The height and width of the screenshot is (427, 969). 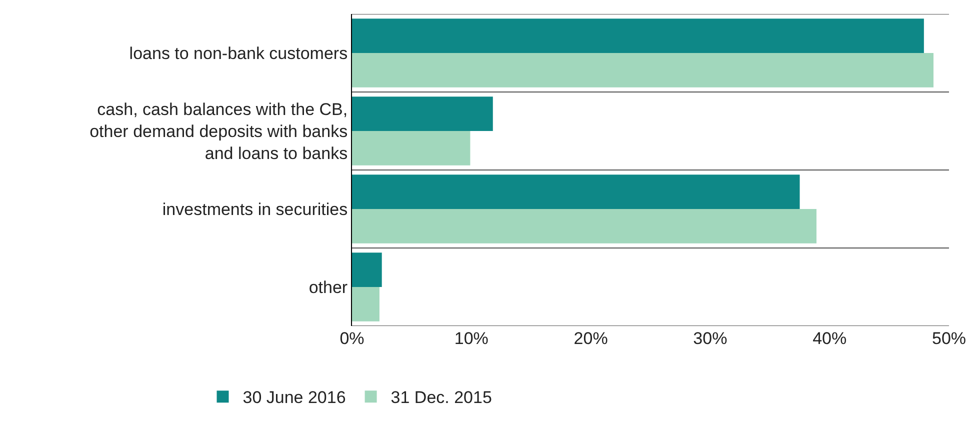 I want to click on y-tick-label: loans to non-bank customers, so click(x=238, y=53).